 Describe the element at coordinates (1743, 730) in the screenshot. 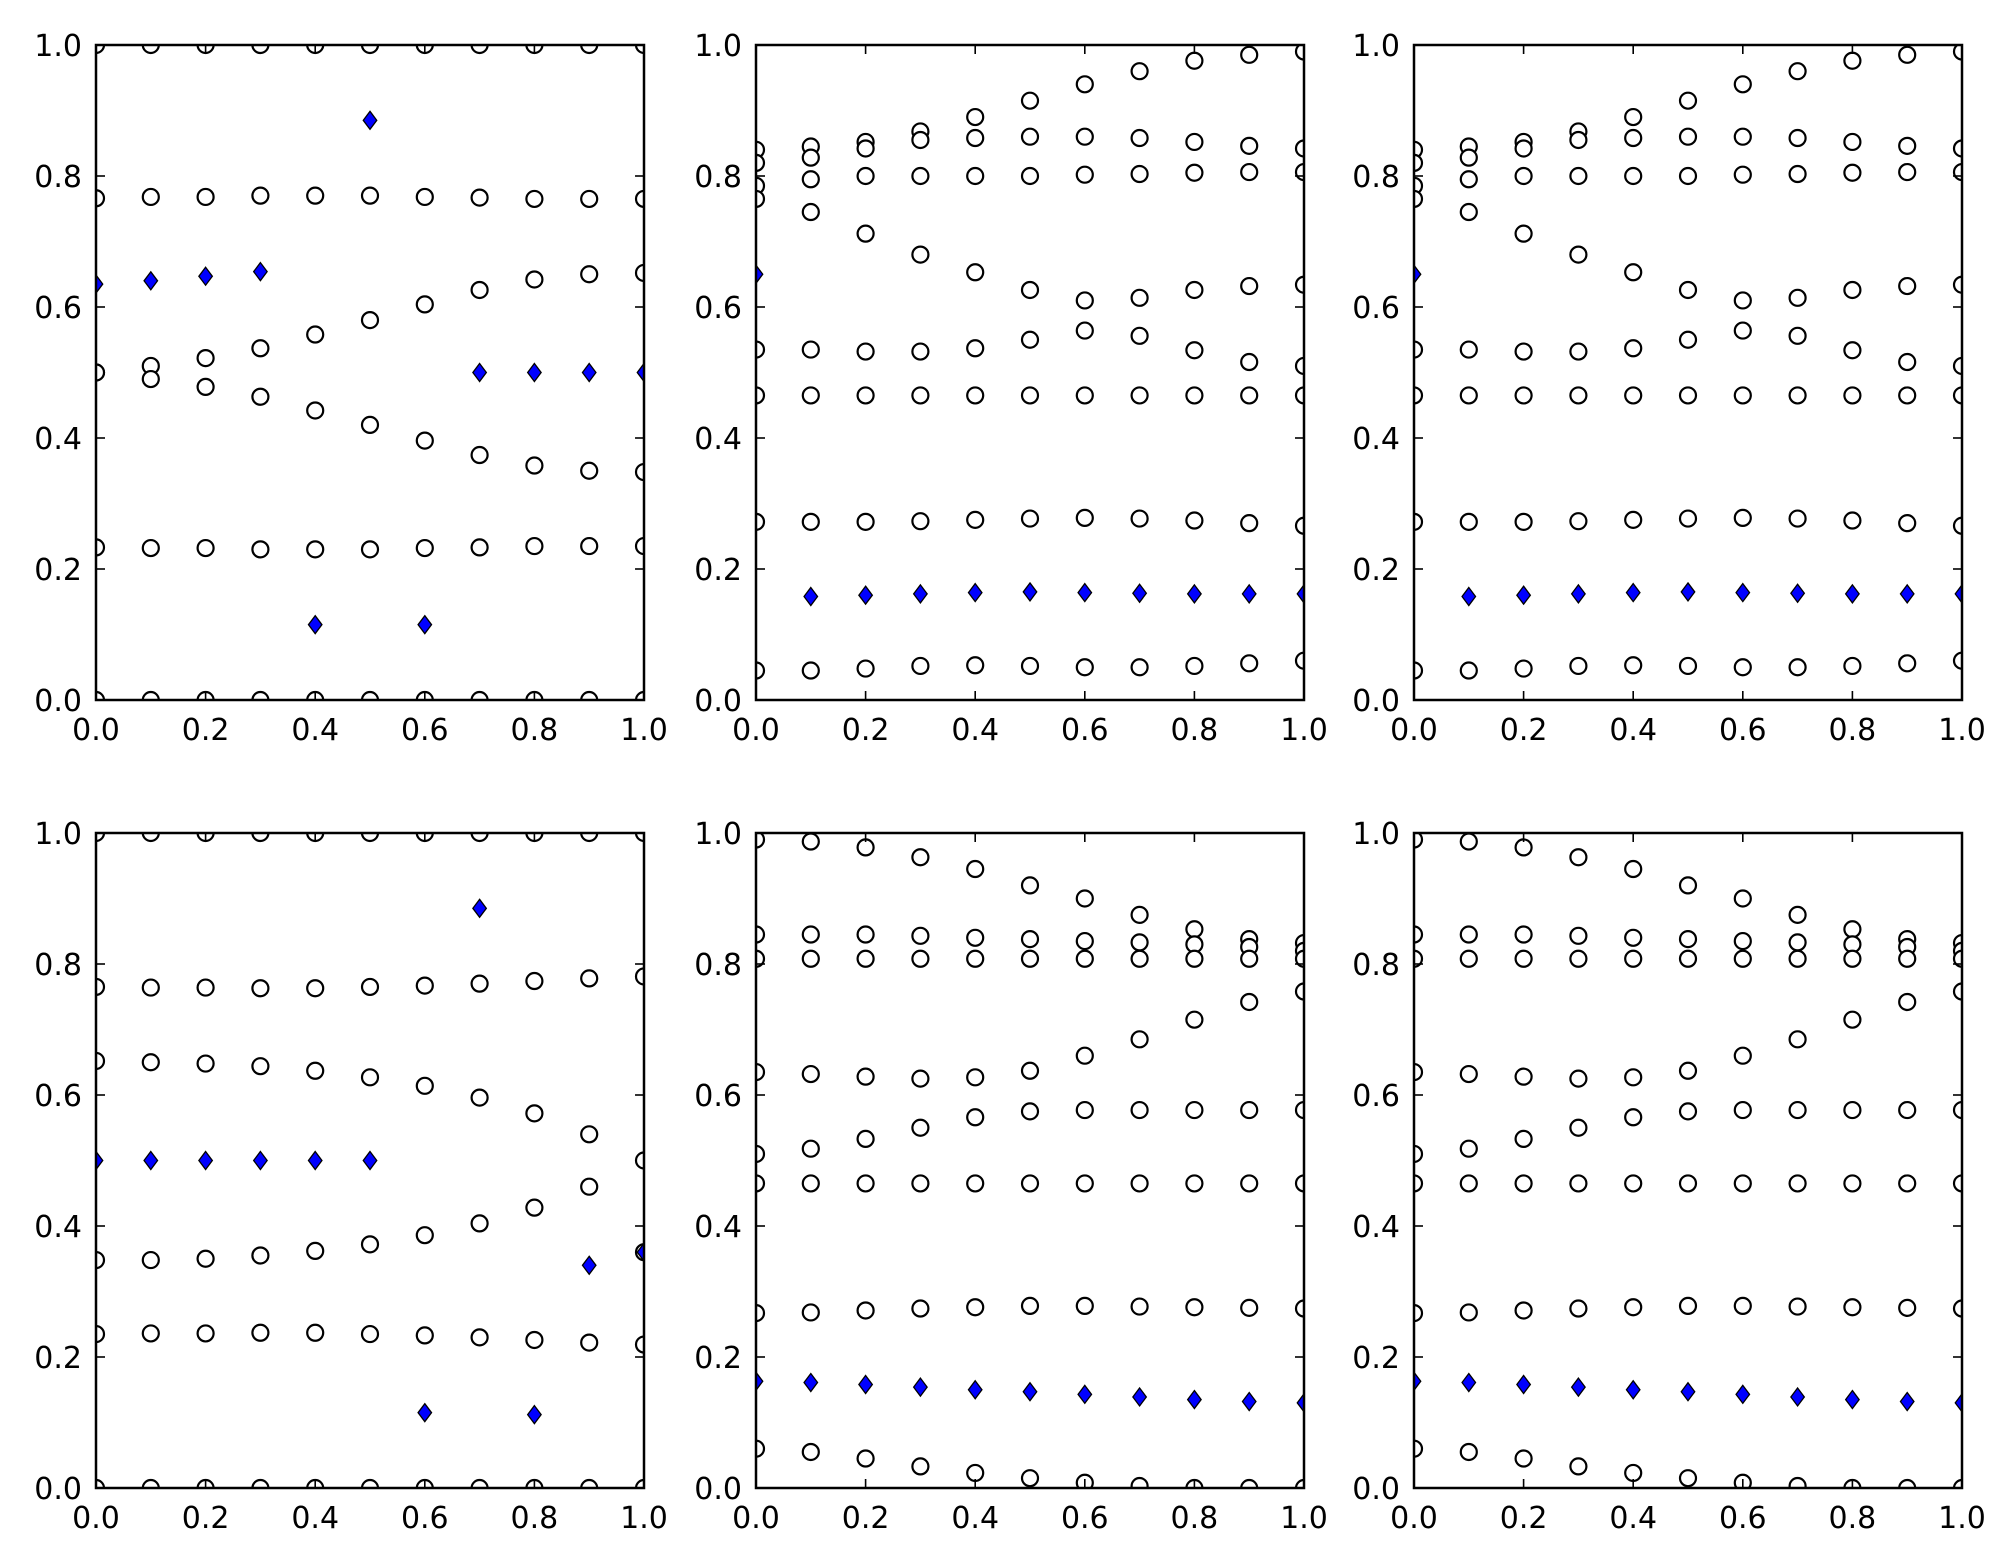

I see `x-tick-label: 0.6` at that location.